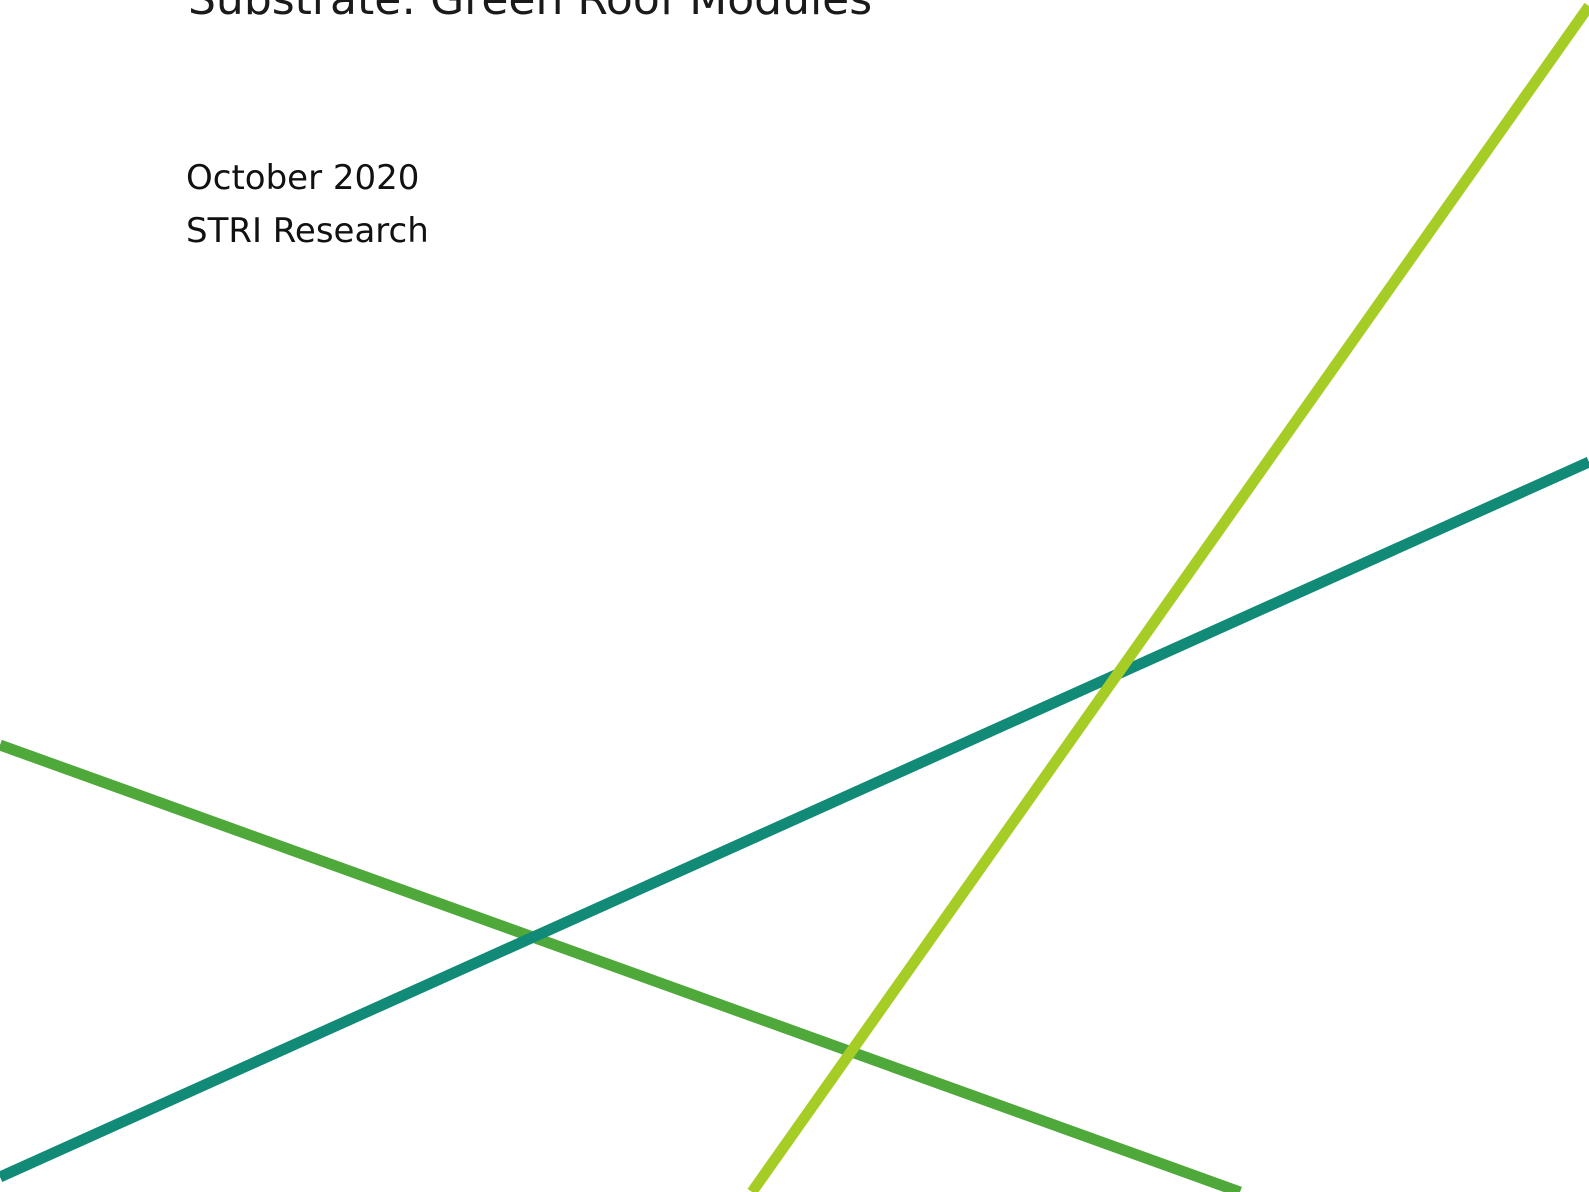  I want to click on cover-meta: October 2020 STRI Research, so click(307, 205).